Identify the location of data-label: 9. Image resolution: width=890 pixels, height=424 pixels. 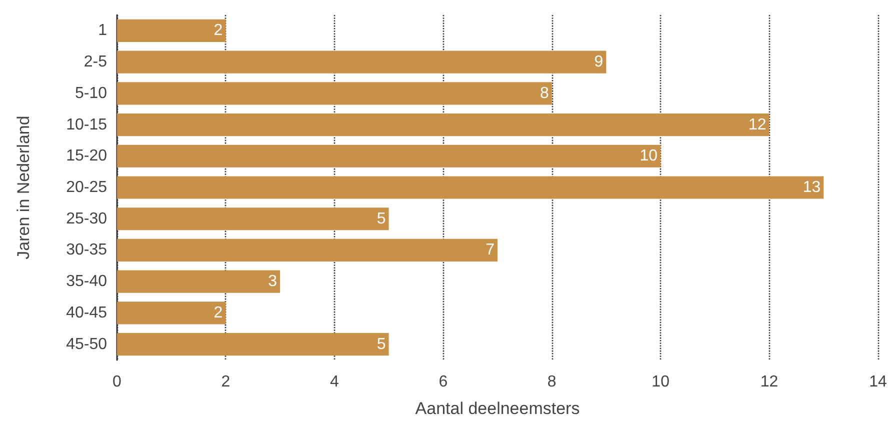
(599, 62).